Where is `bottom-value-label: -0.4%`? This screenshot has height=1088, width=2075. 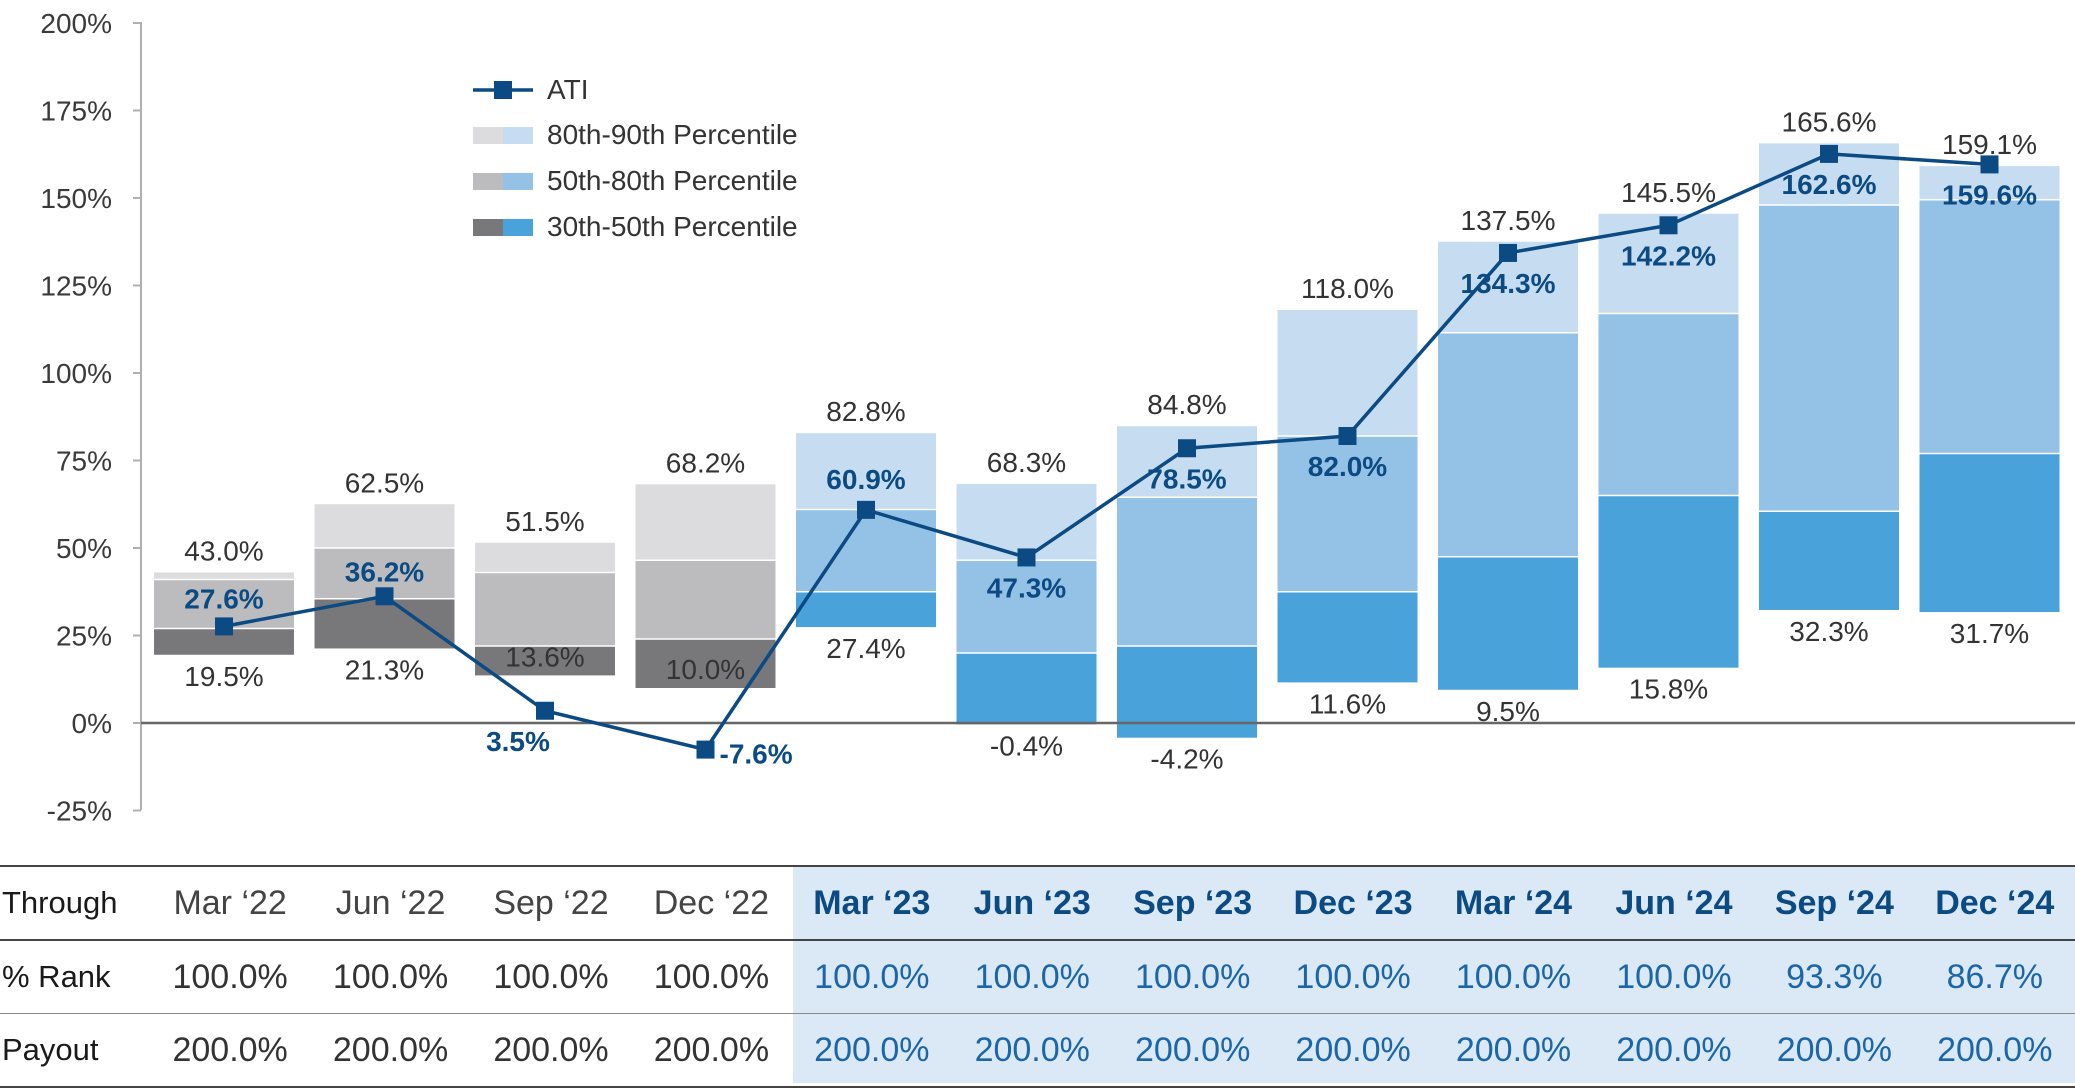 bottom-value-label: -0.4% is located at coordinates (1026, 745).